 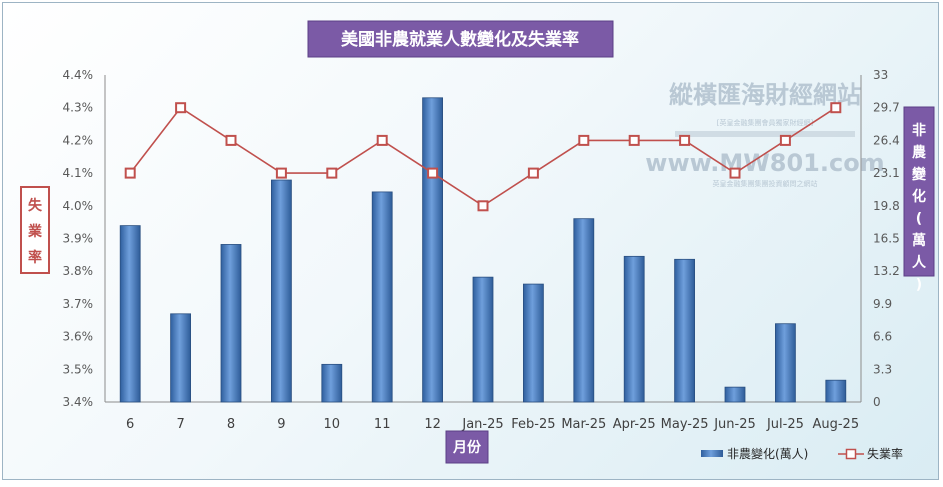 I want to click on x-tick-label: Jul-25, so click(x=785, y=424).